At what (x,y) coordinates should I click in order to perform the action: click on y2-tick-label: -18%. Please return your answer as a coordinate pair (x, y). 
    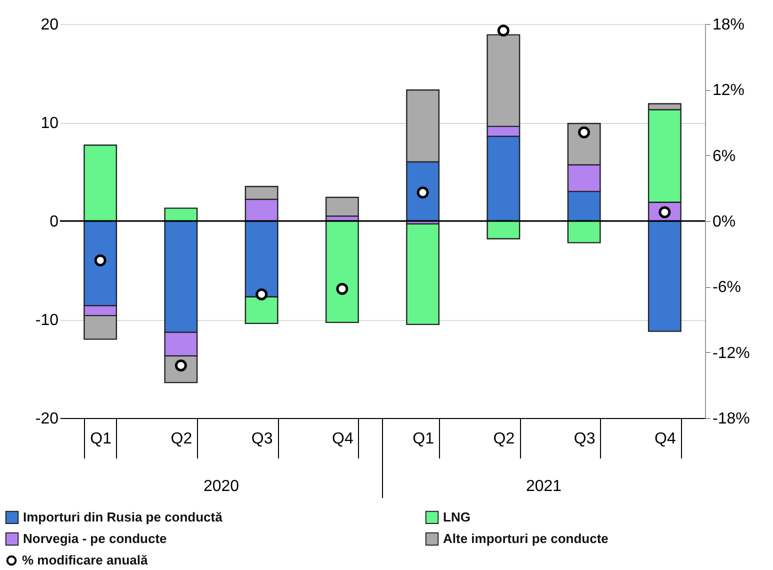
    Looking at the image, I should click on (731, 419).